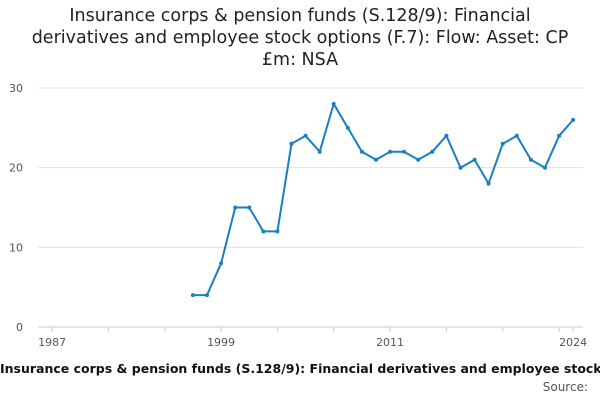  I want to click on y-tick-label: 0, so click(19, 327).